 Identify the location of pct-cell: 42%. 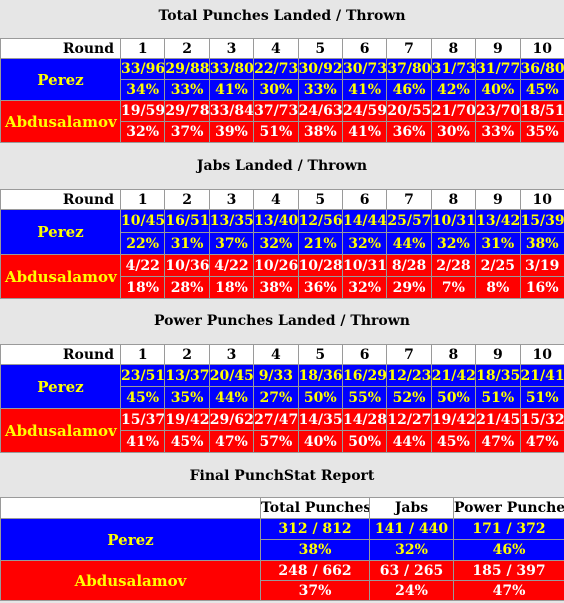
(453, 90).